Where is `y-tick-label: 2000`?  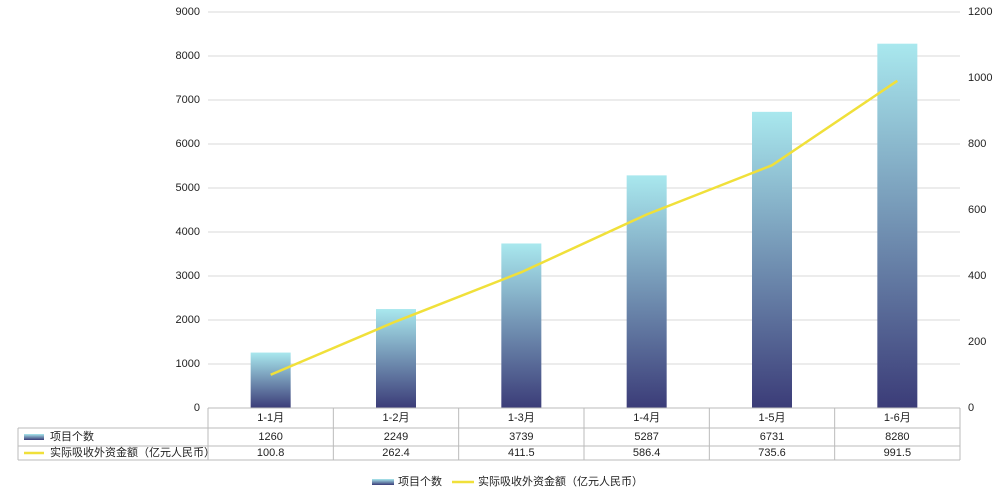
y-tick-label: 2000 is located at coordinates (188, 320).